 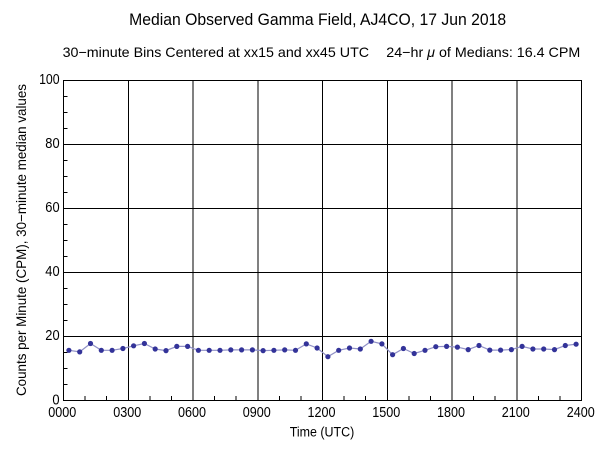 I want to click on svg-text: 40, so click(x=52, y=272).